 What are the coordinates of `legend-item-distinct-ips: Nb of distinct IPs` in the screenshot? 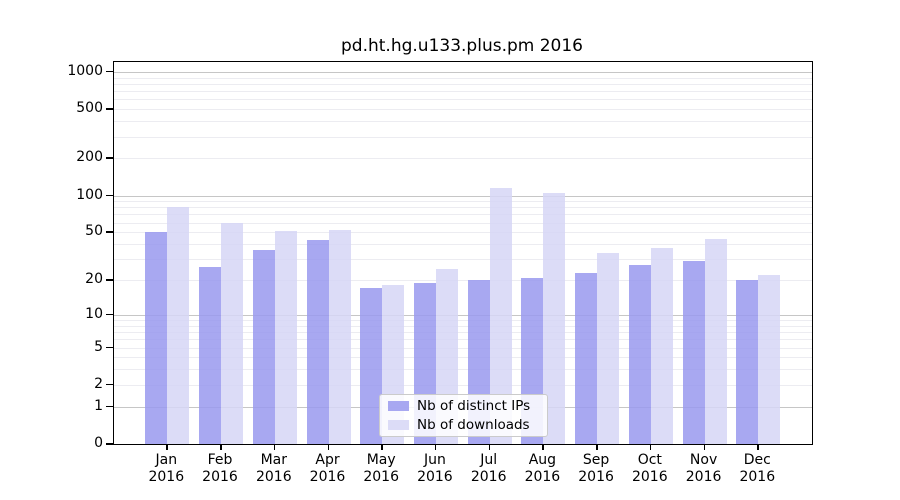 It's located at (467, 406).